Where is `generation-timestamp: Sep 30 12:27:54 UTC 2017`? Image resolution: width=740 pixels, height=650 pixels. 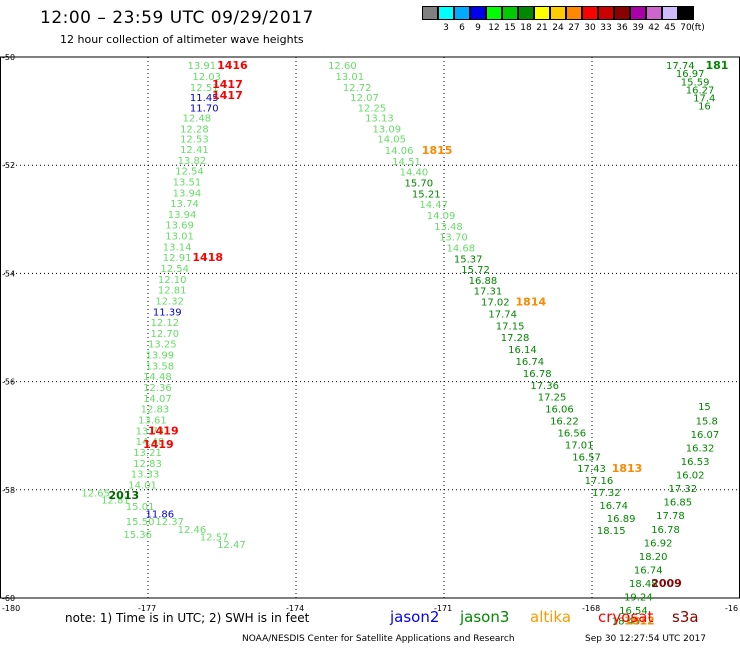
generation-timestamp: Sep 30 12:27:54 UTC 2017 is located at coordinates (646, 639).